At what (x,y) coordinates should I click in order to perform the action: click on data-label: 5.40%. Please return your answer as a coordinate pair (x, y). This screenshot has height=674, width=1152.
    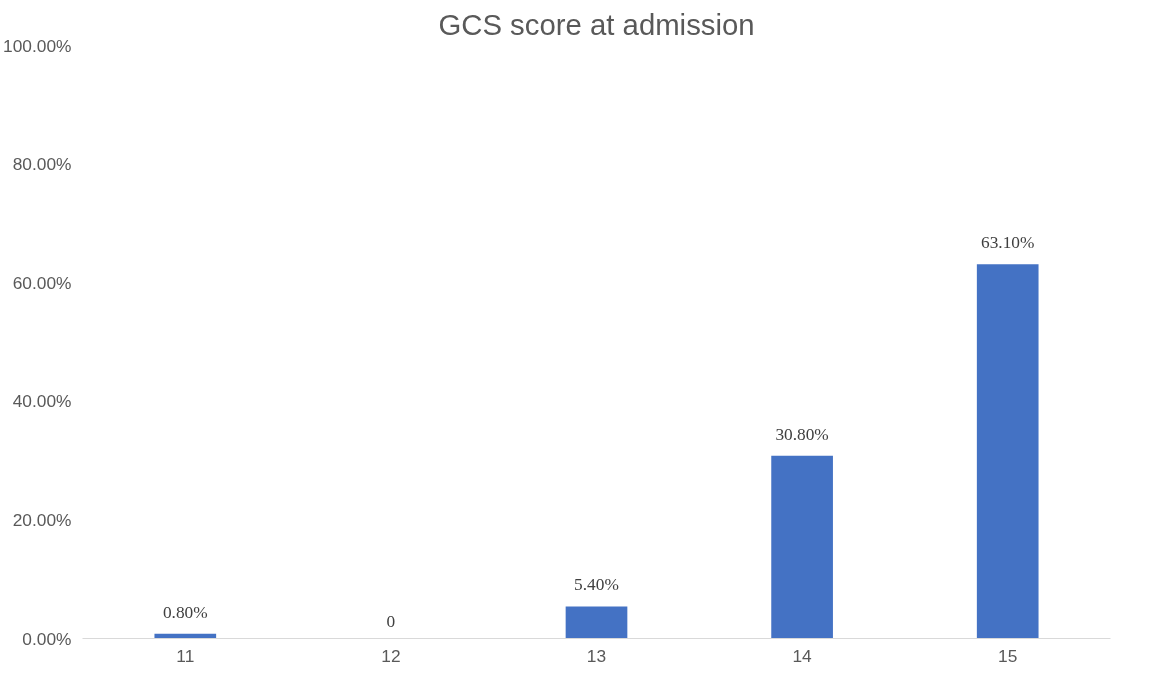
    Looking at the image, I should click on (596, 585).